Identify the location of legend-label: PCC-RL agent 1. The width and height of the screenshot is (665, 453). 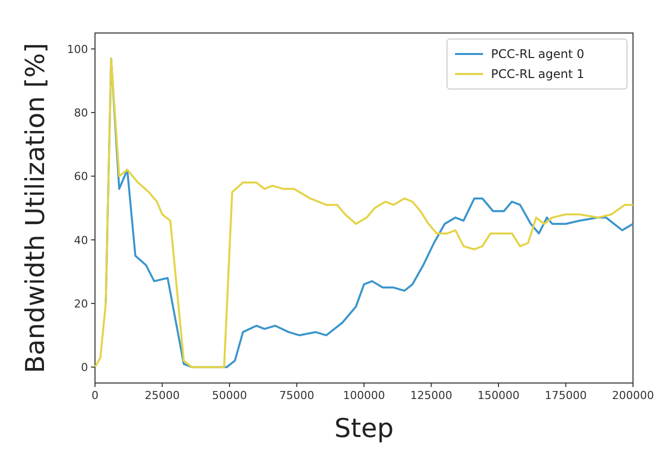
(537, 74).